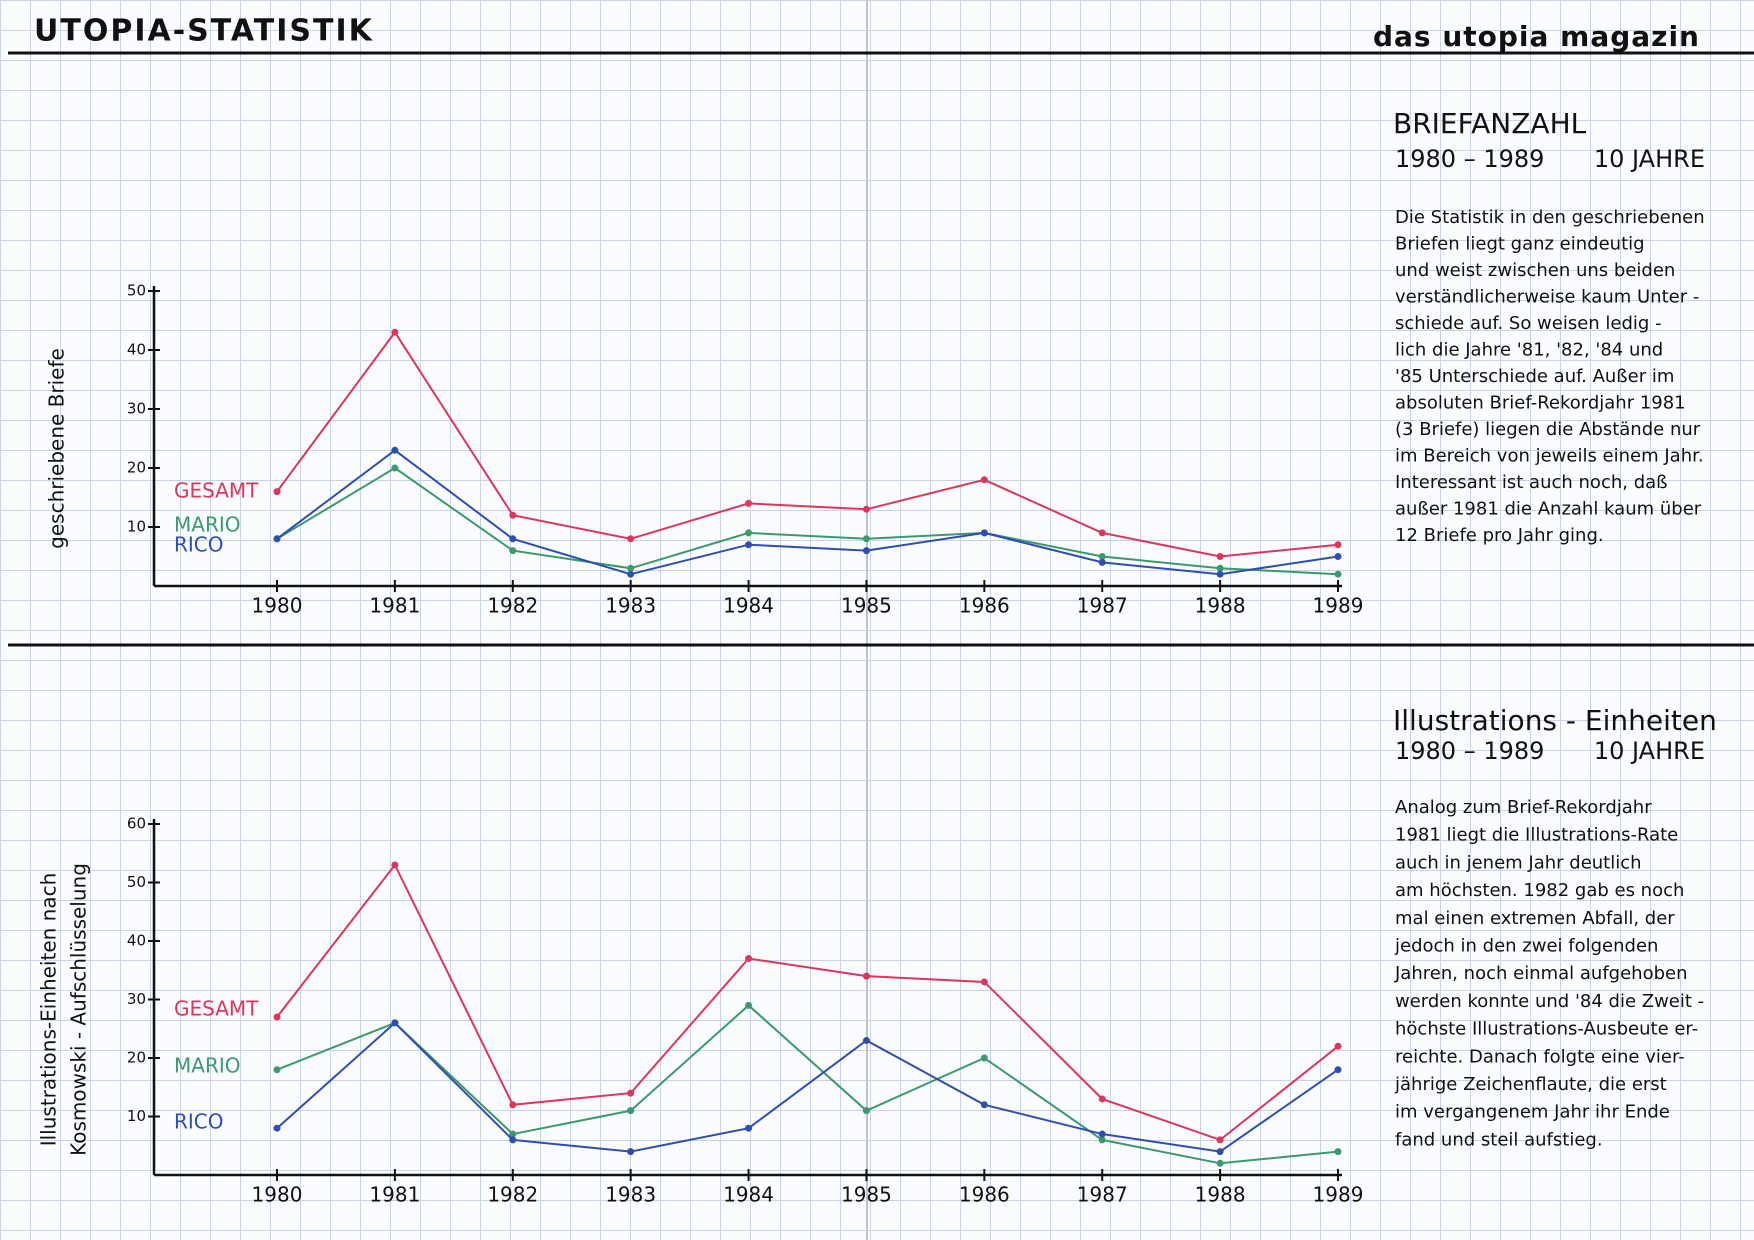  I want to click on description-line: Interessant ist auch noch, daß, so click(1531, 482).